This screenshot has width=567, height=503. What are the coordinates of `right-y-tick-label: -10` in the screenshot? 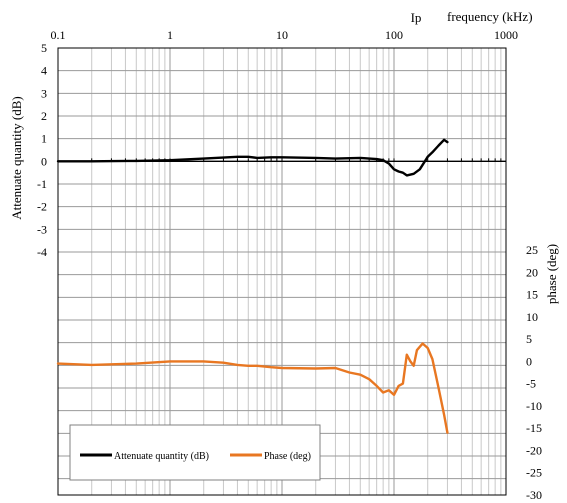 It's located at (534, 406).